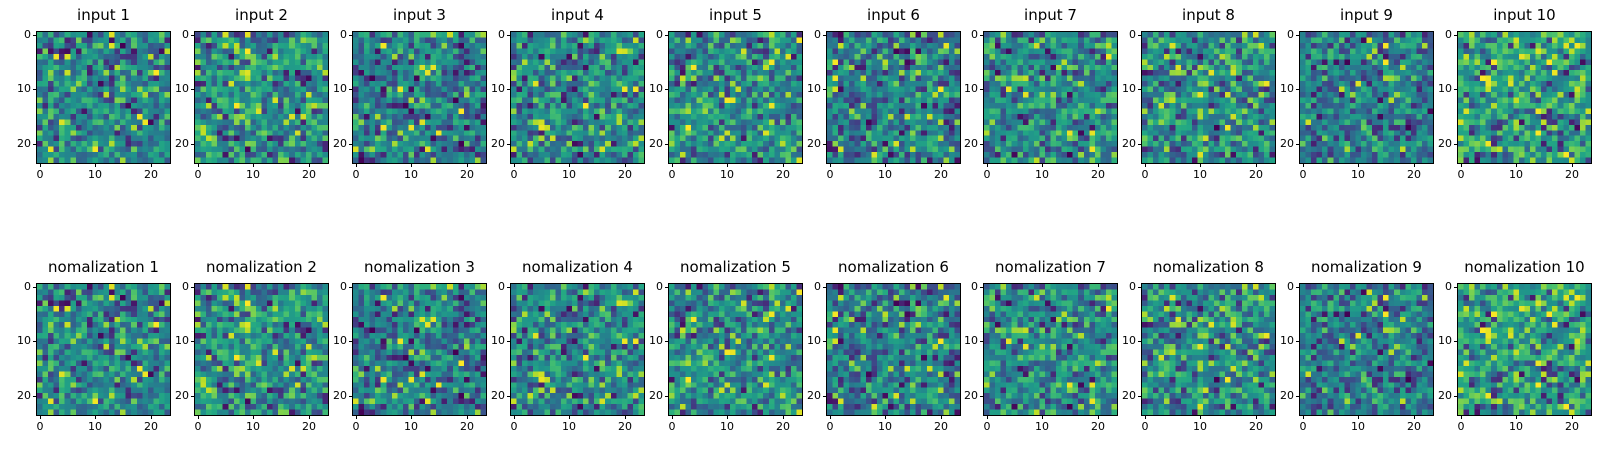  I want to click on panel-title: input 2, so click(261, 15).